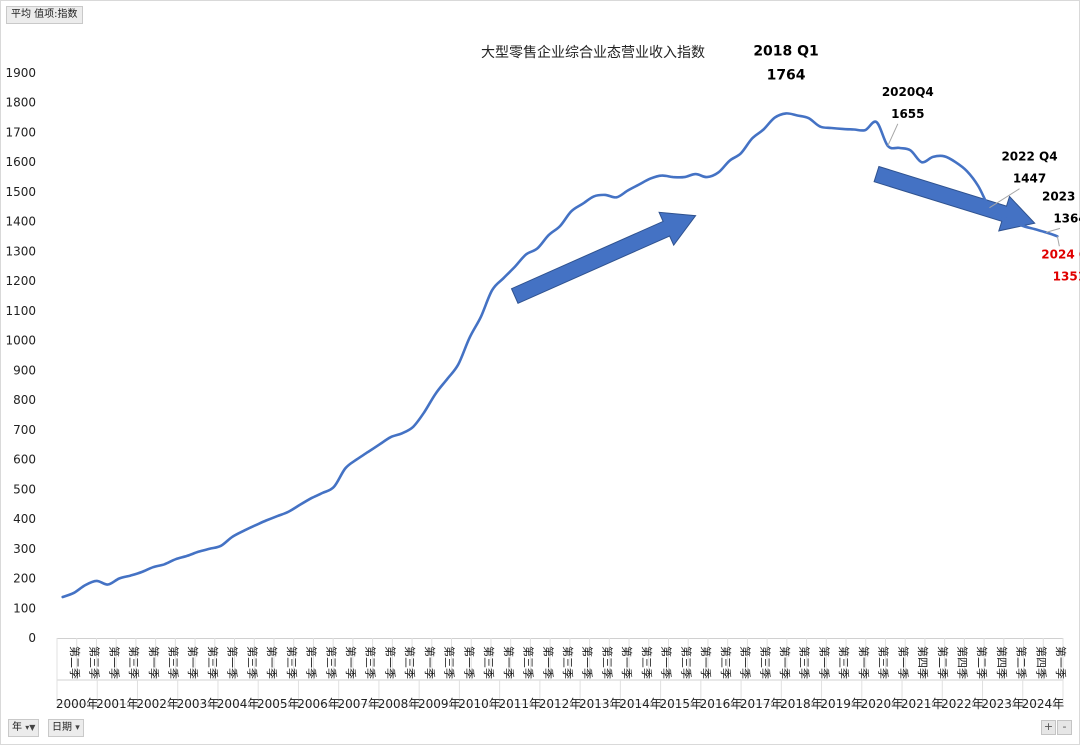 The width and height of the screenshot is (1080, 745). What do you see at coordinates (318, 704) in the screenshot?
I see `year-label: 2006年` at bounding box center [318, 704].